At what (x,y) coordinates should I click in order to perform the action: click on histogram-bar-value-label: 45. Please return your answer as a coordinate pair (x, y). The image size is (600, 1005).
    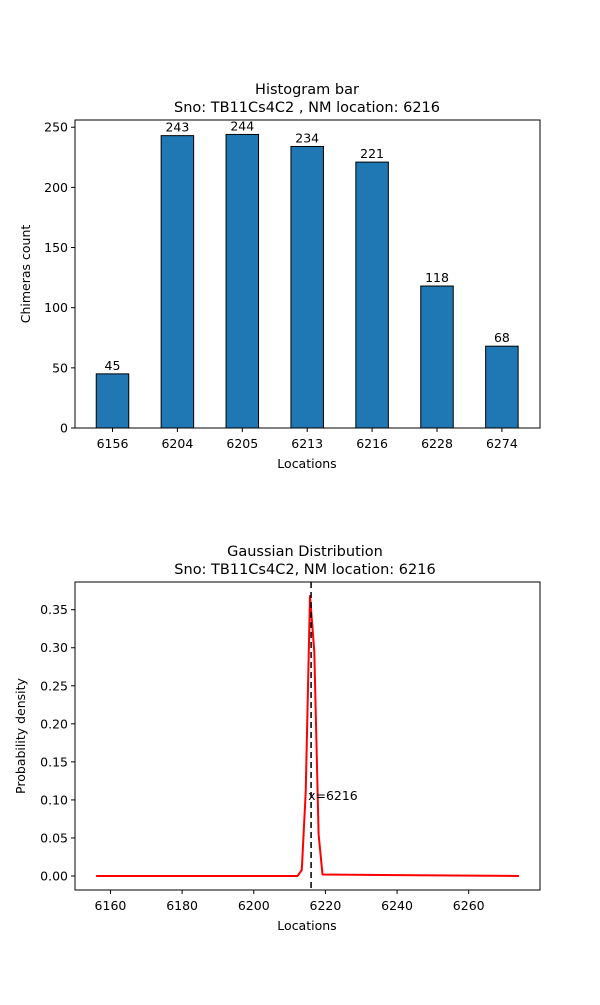
    Looking at the image, I should click on (113, 365).